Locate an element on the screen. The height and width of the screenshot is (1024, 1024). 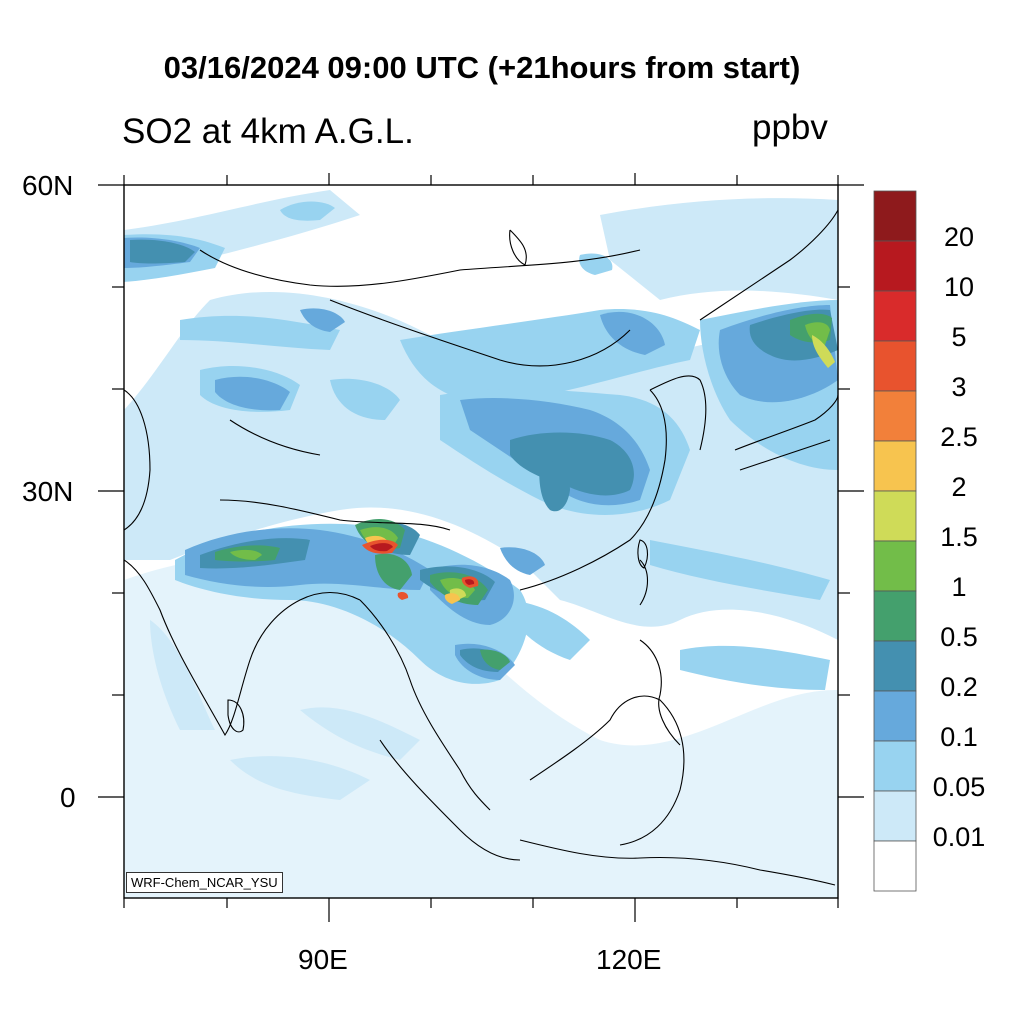
colorbar-level-label: 3 is located at coordinates (959, 387).